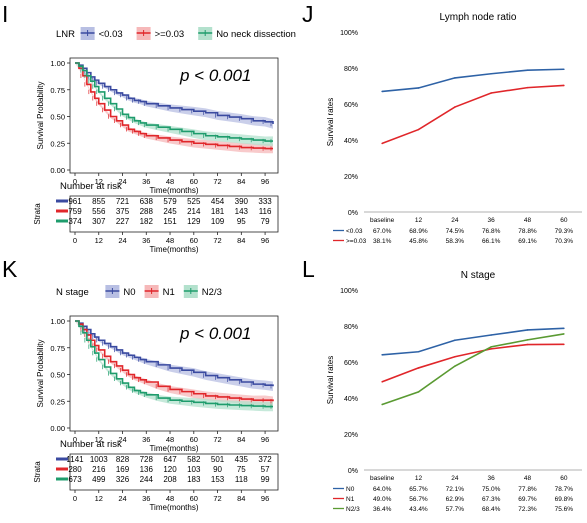  Describe the element at coordinates (99, 201) in the screenshot. I see `risk-value: 855` at that location.